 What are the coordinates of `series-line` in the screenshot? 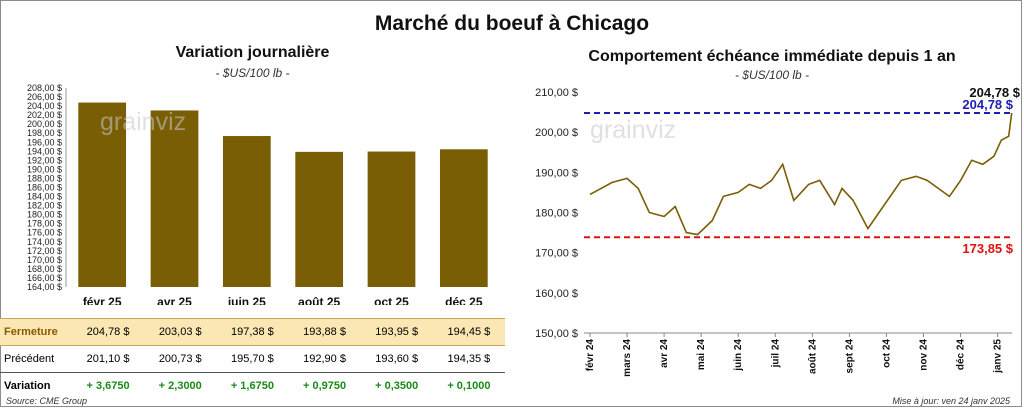 It's located at (801, 174).